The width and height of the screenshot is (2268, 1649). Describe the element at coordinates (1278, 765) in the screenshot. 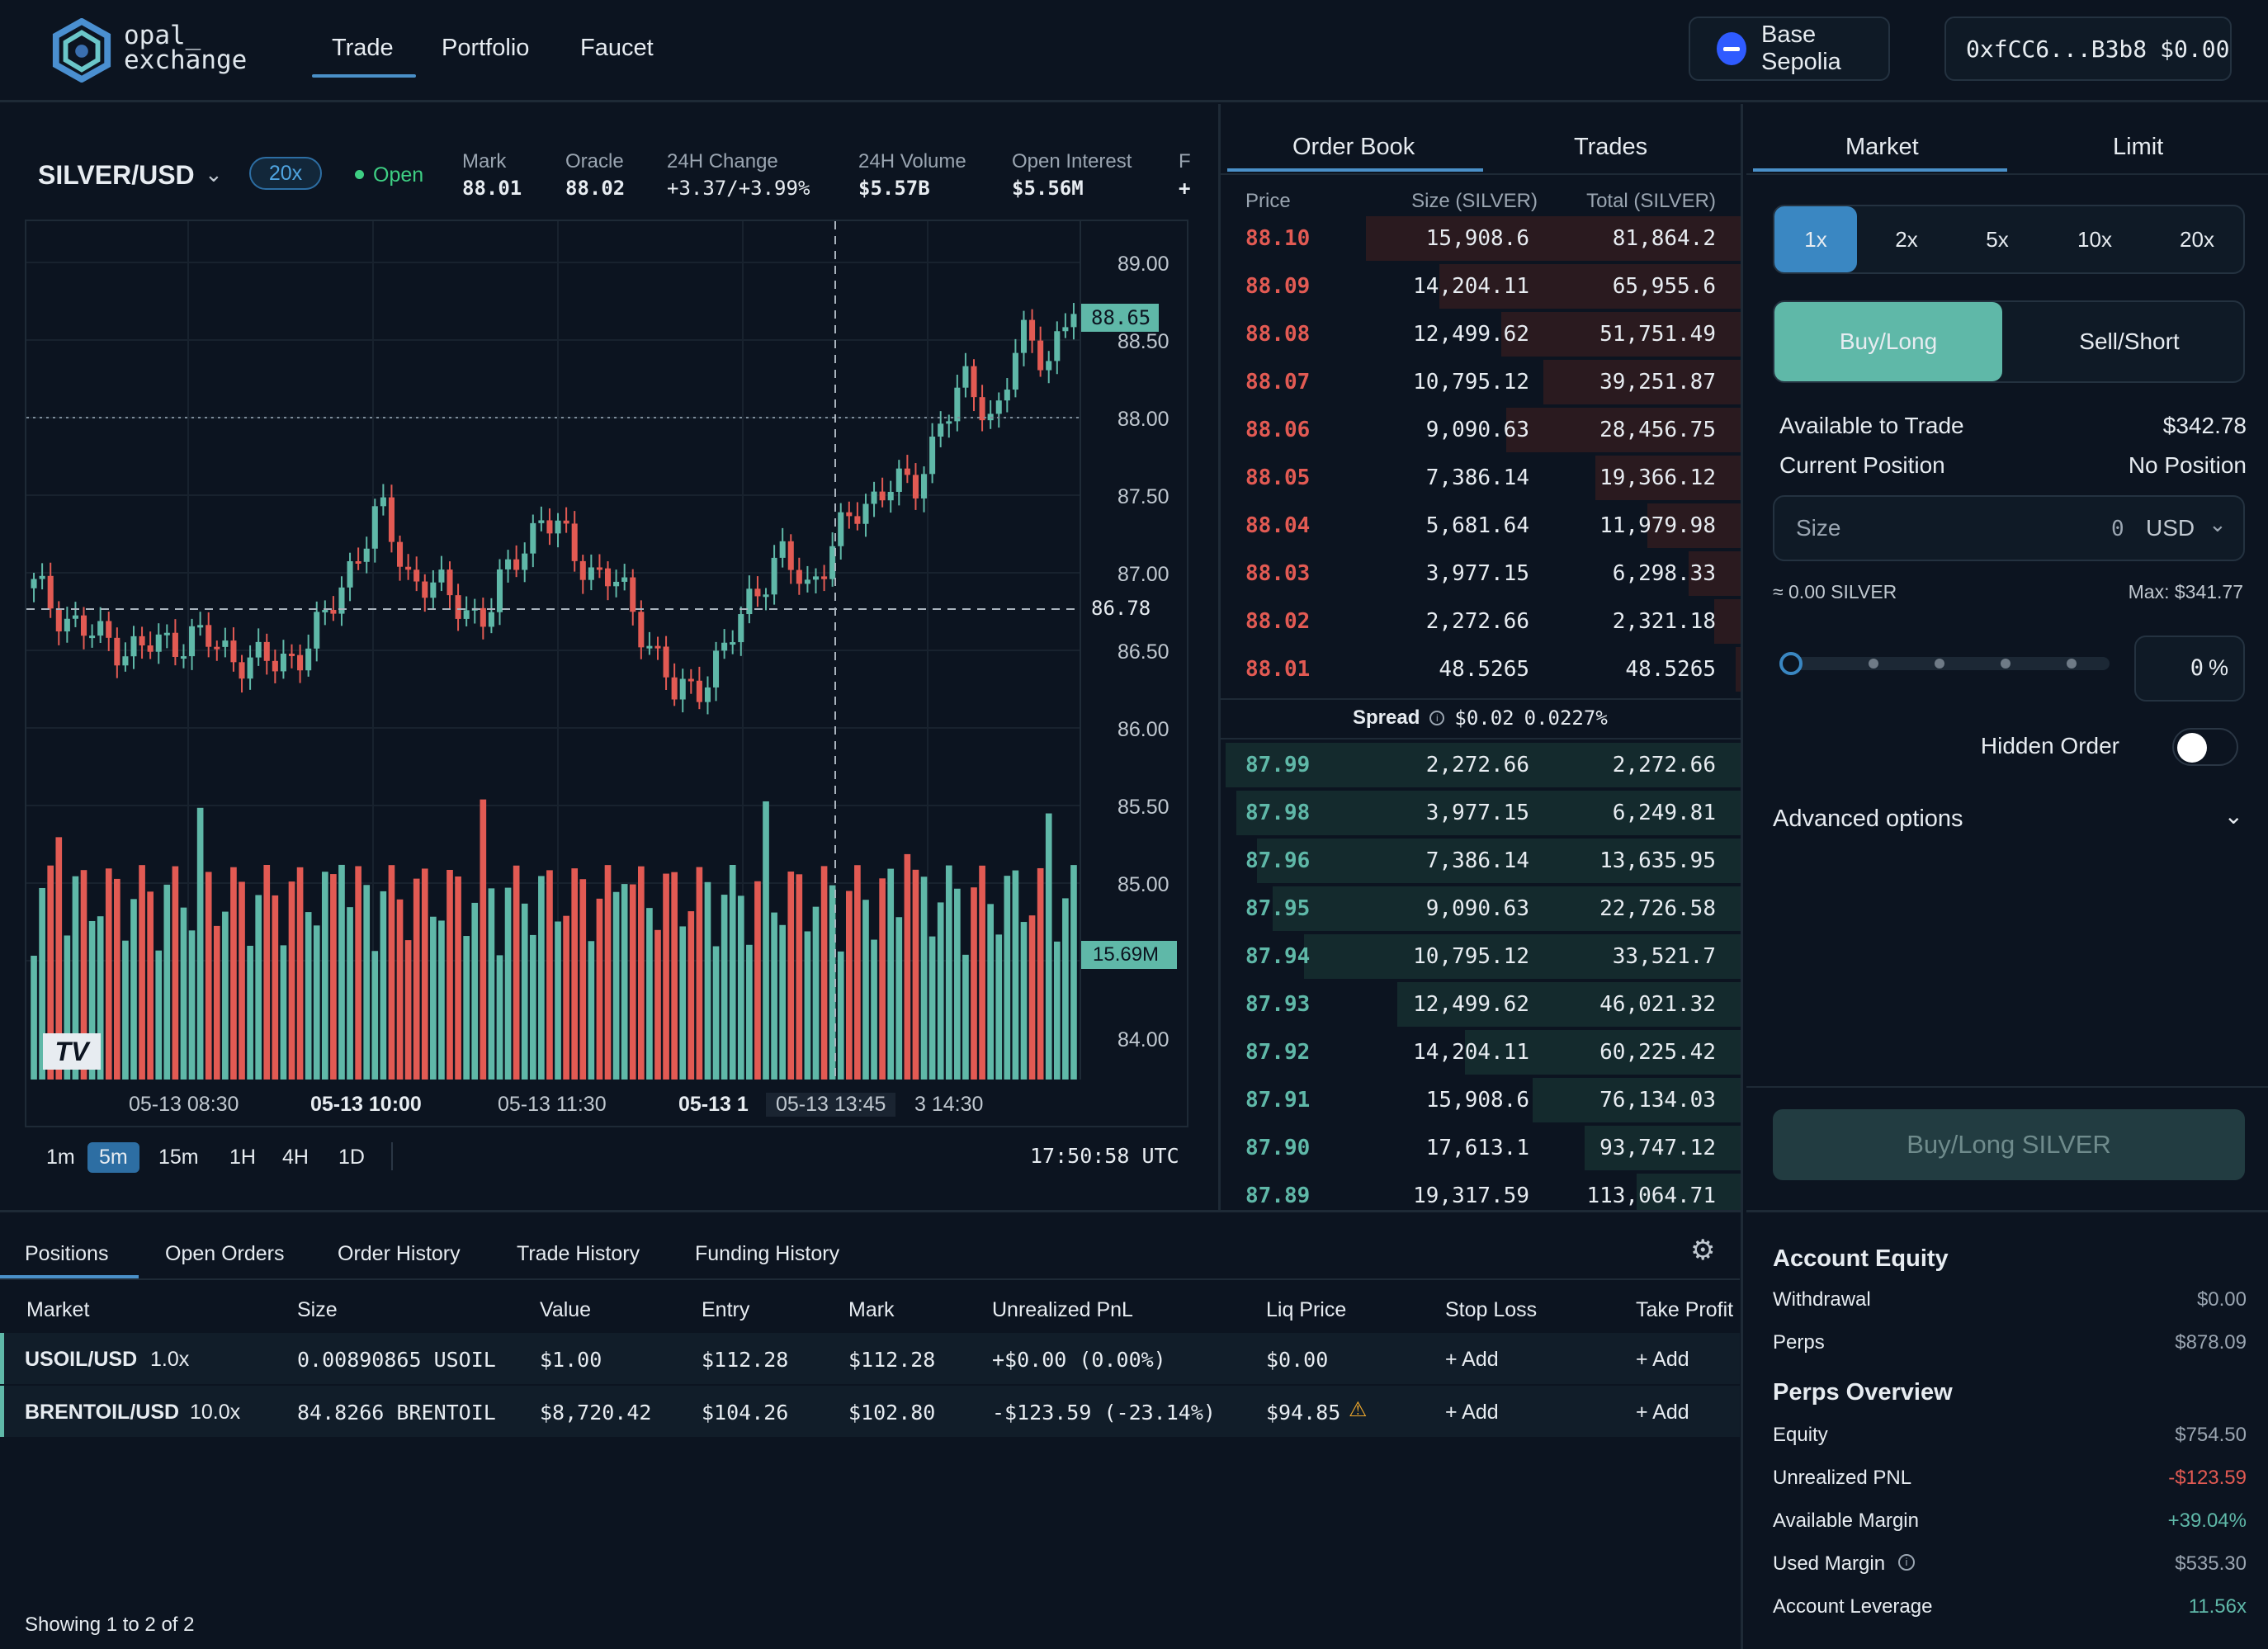

I see `order-price: 87.99` at that location.